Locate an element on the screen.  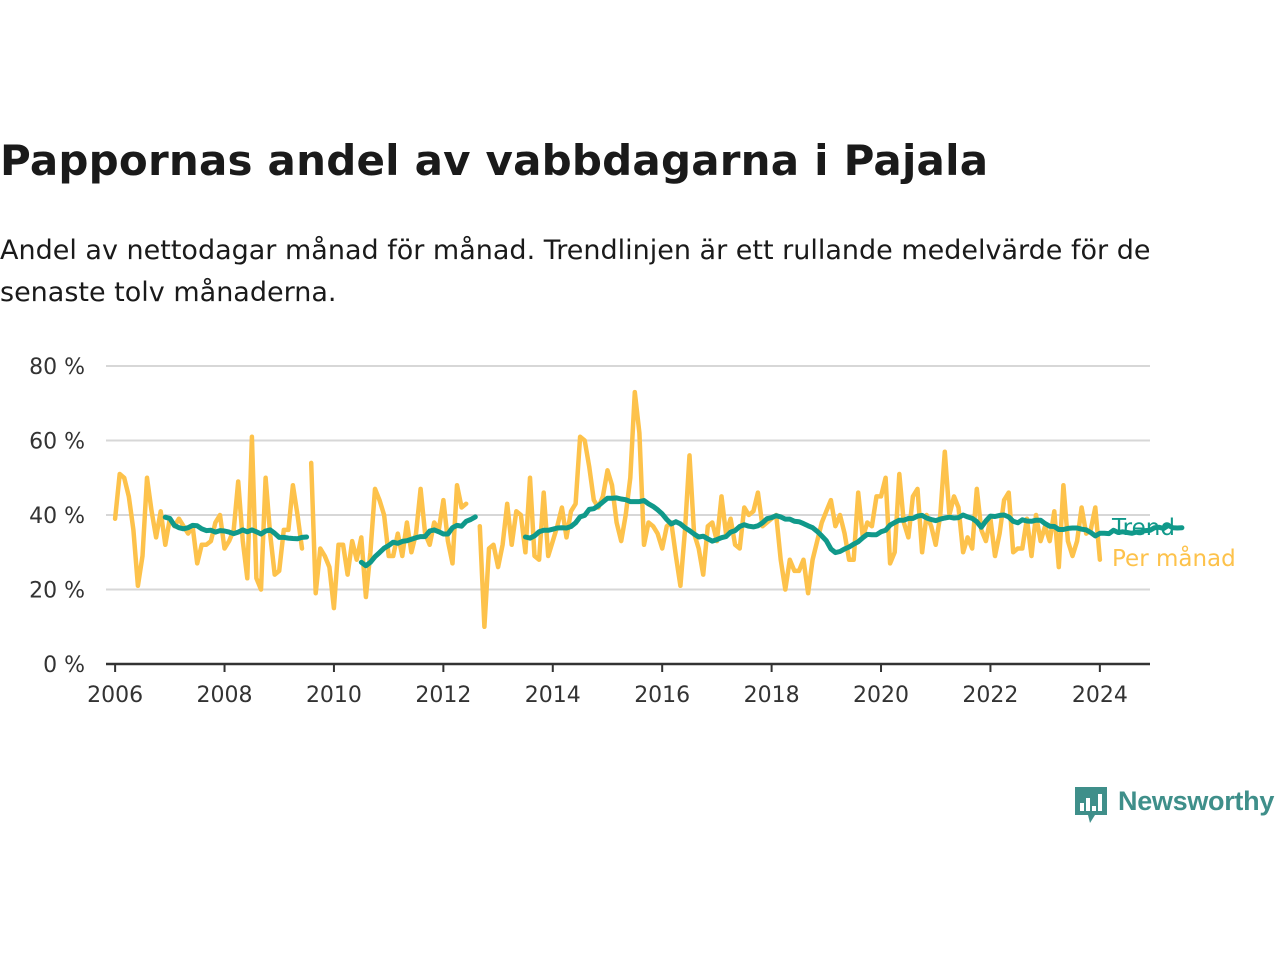
y-tick-label: 40 % is located at coordinates (57, 516).